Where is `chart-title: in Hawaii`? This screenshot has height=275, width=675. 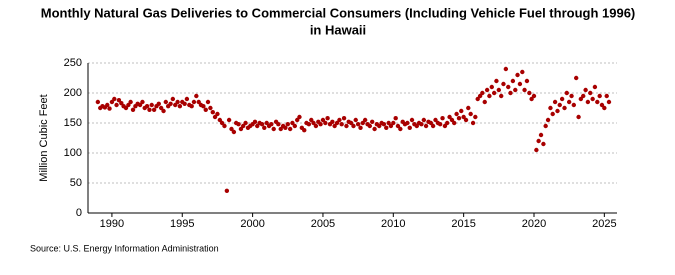
chart-title: in Hawaii is located at coordinates (338, 29).